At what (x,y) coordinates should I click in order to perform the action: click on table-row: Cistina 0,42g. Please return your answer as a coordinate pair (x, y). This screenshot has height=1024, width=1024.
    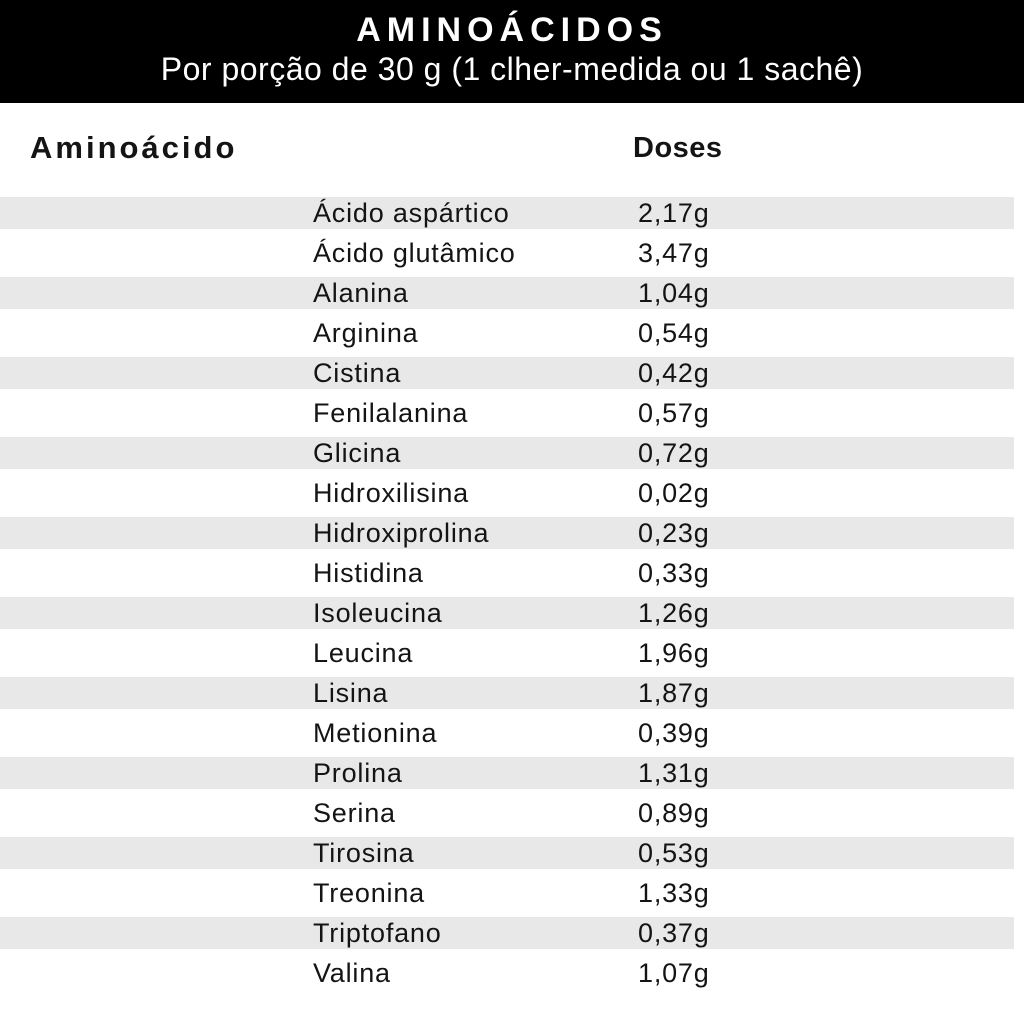
    Looking at the image, I should click on (507, 373).